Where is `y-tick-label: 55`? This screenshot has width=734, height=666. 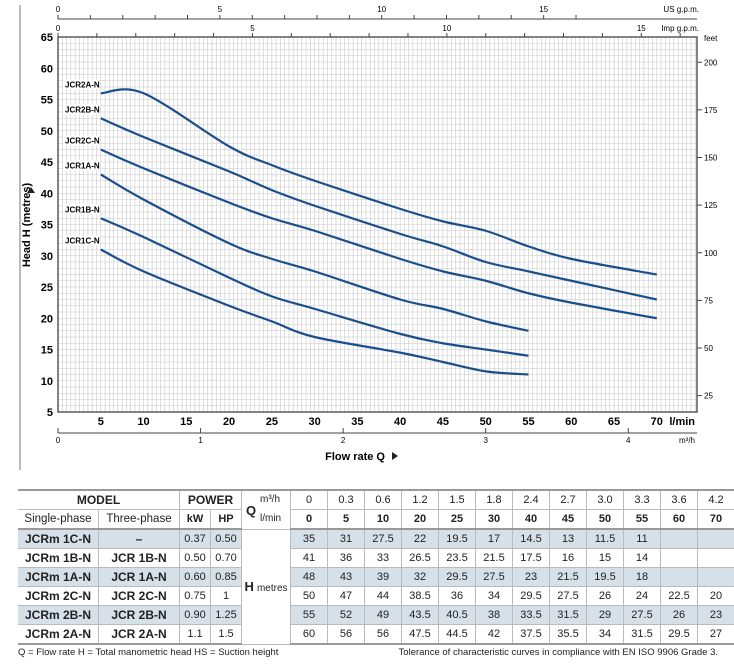
y-tick-label: 55 is located at coordinates (47, 101).